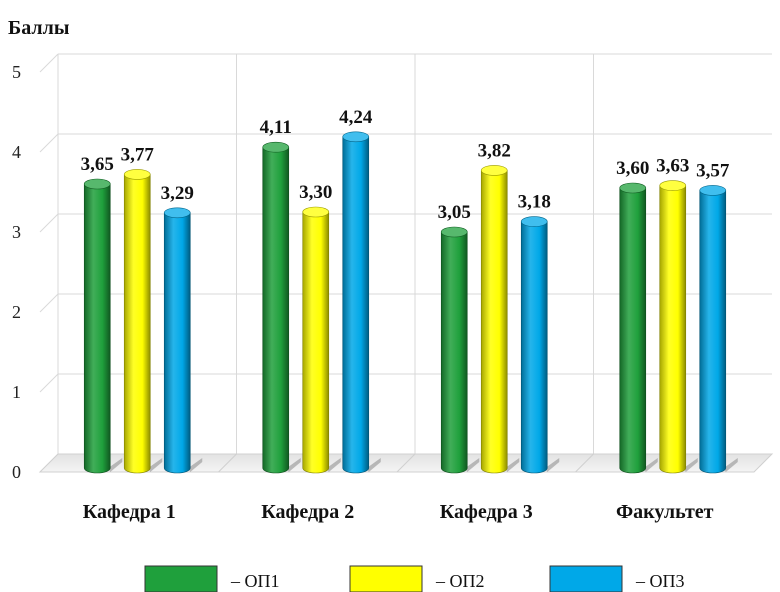 This screenshot has height=592, width=780. What do you see at coordinates (713, 170) in the screenshot?
I see `data-label-3-4: 3,57` at bounding box center [713, 170].